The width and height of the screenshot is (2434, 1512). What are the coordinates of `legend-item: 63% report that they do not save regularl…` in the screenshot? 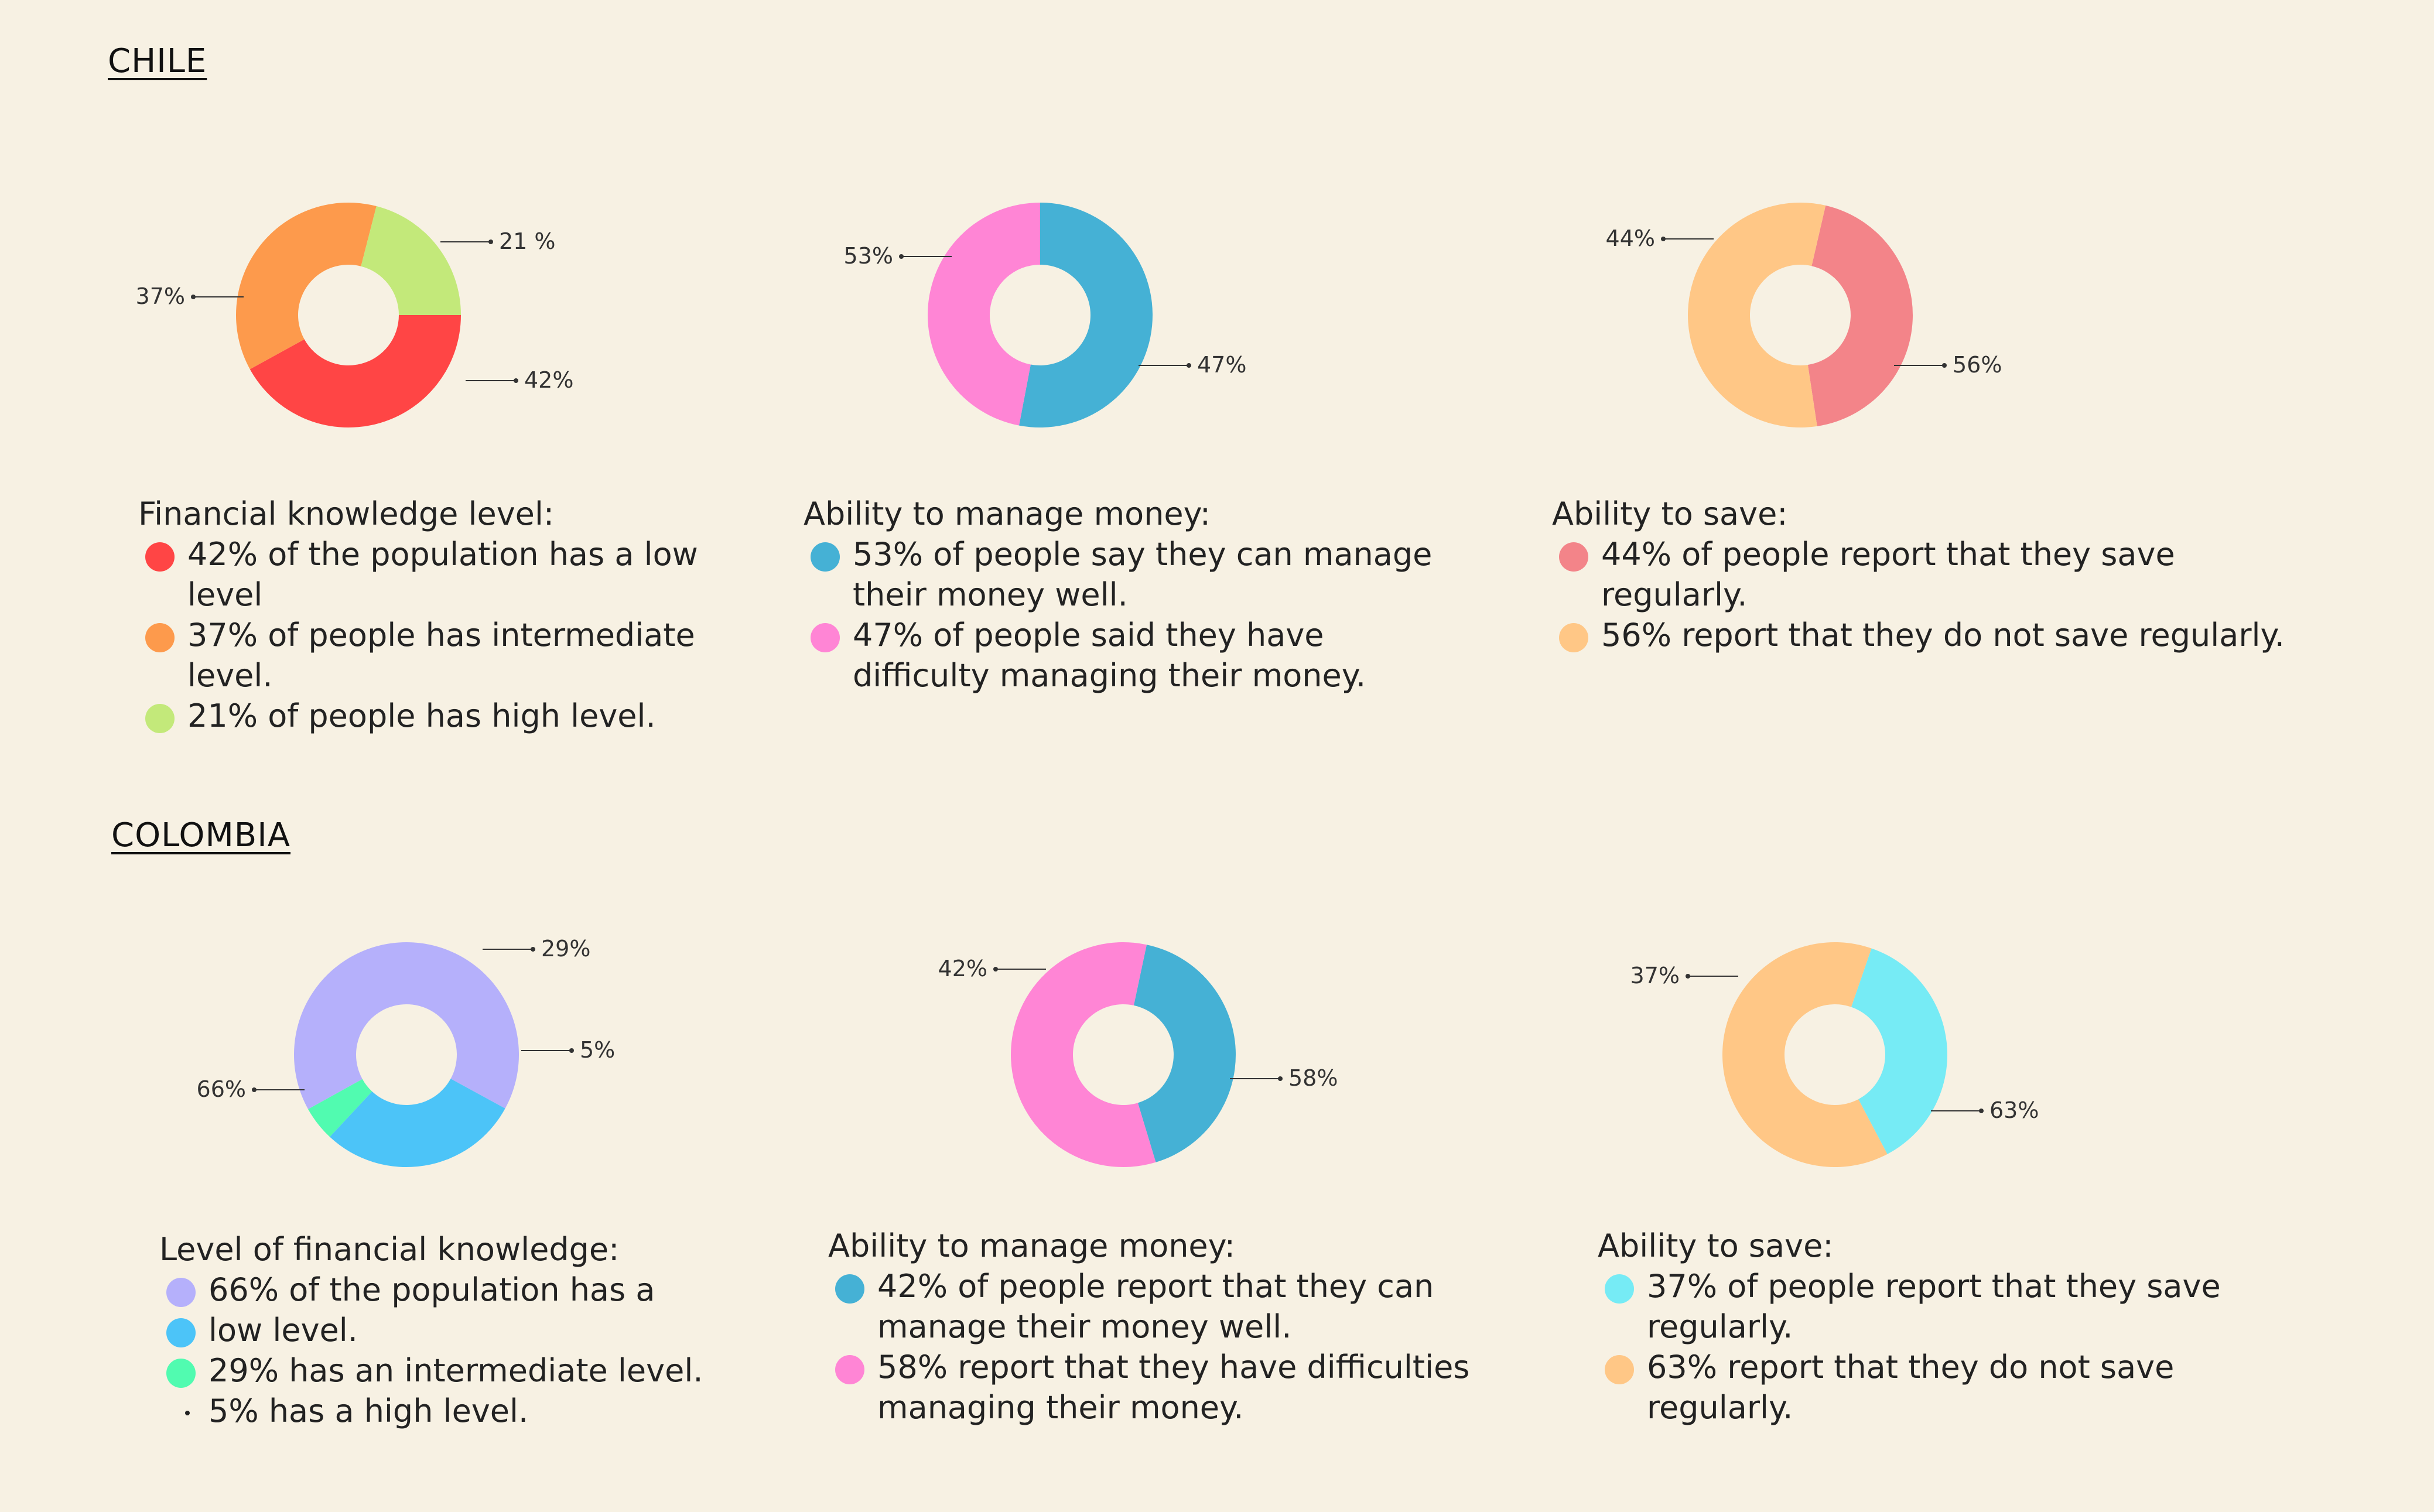 It's located at (1973, 1387).